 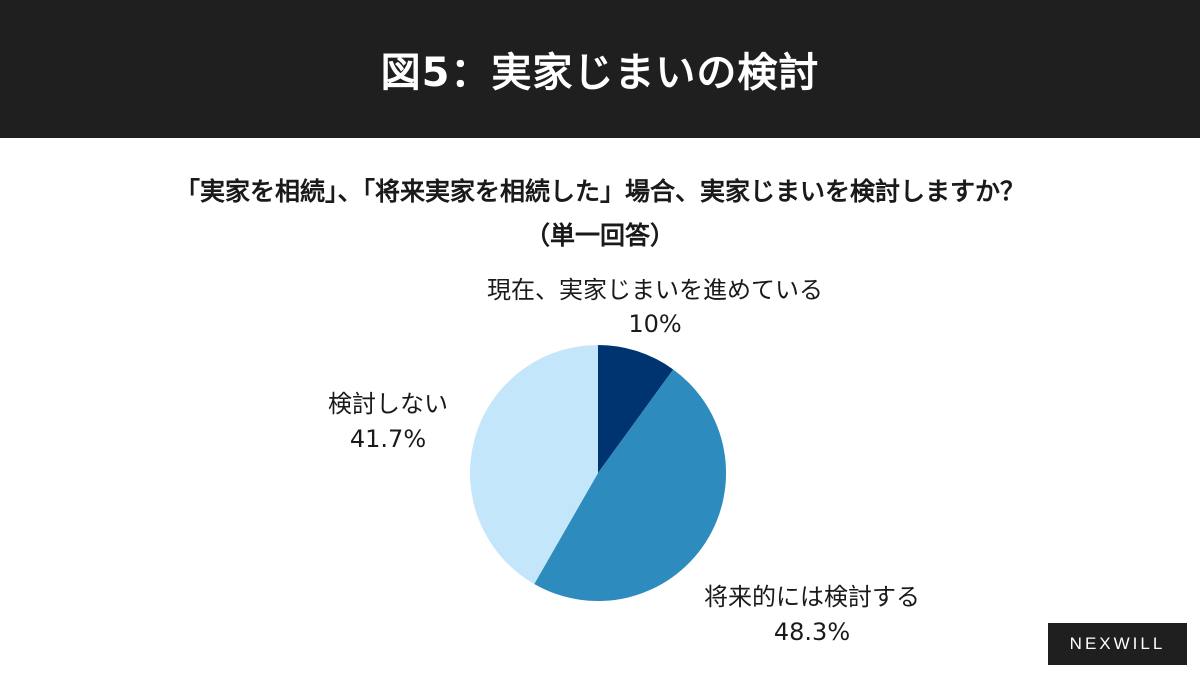 I want to click on pie-slices, so click(x=598, y=473).